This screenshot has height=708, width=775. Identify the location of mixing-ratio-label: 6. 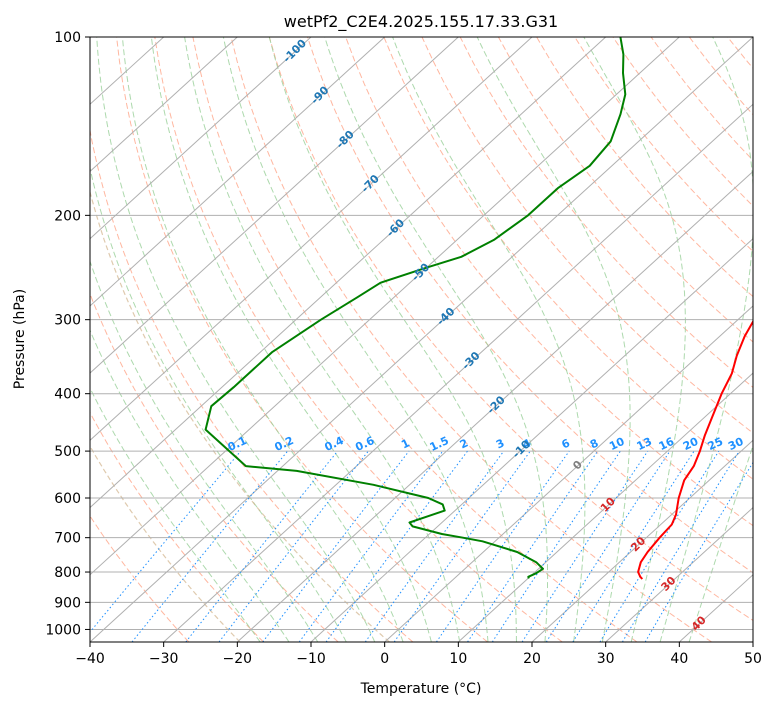
(565, 443).